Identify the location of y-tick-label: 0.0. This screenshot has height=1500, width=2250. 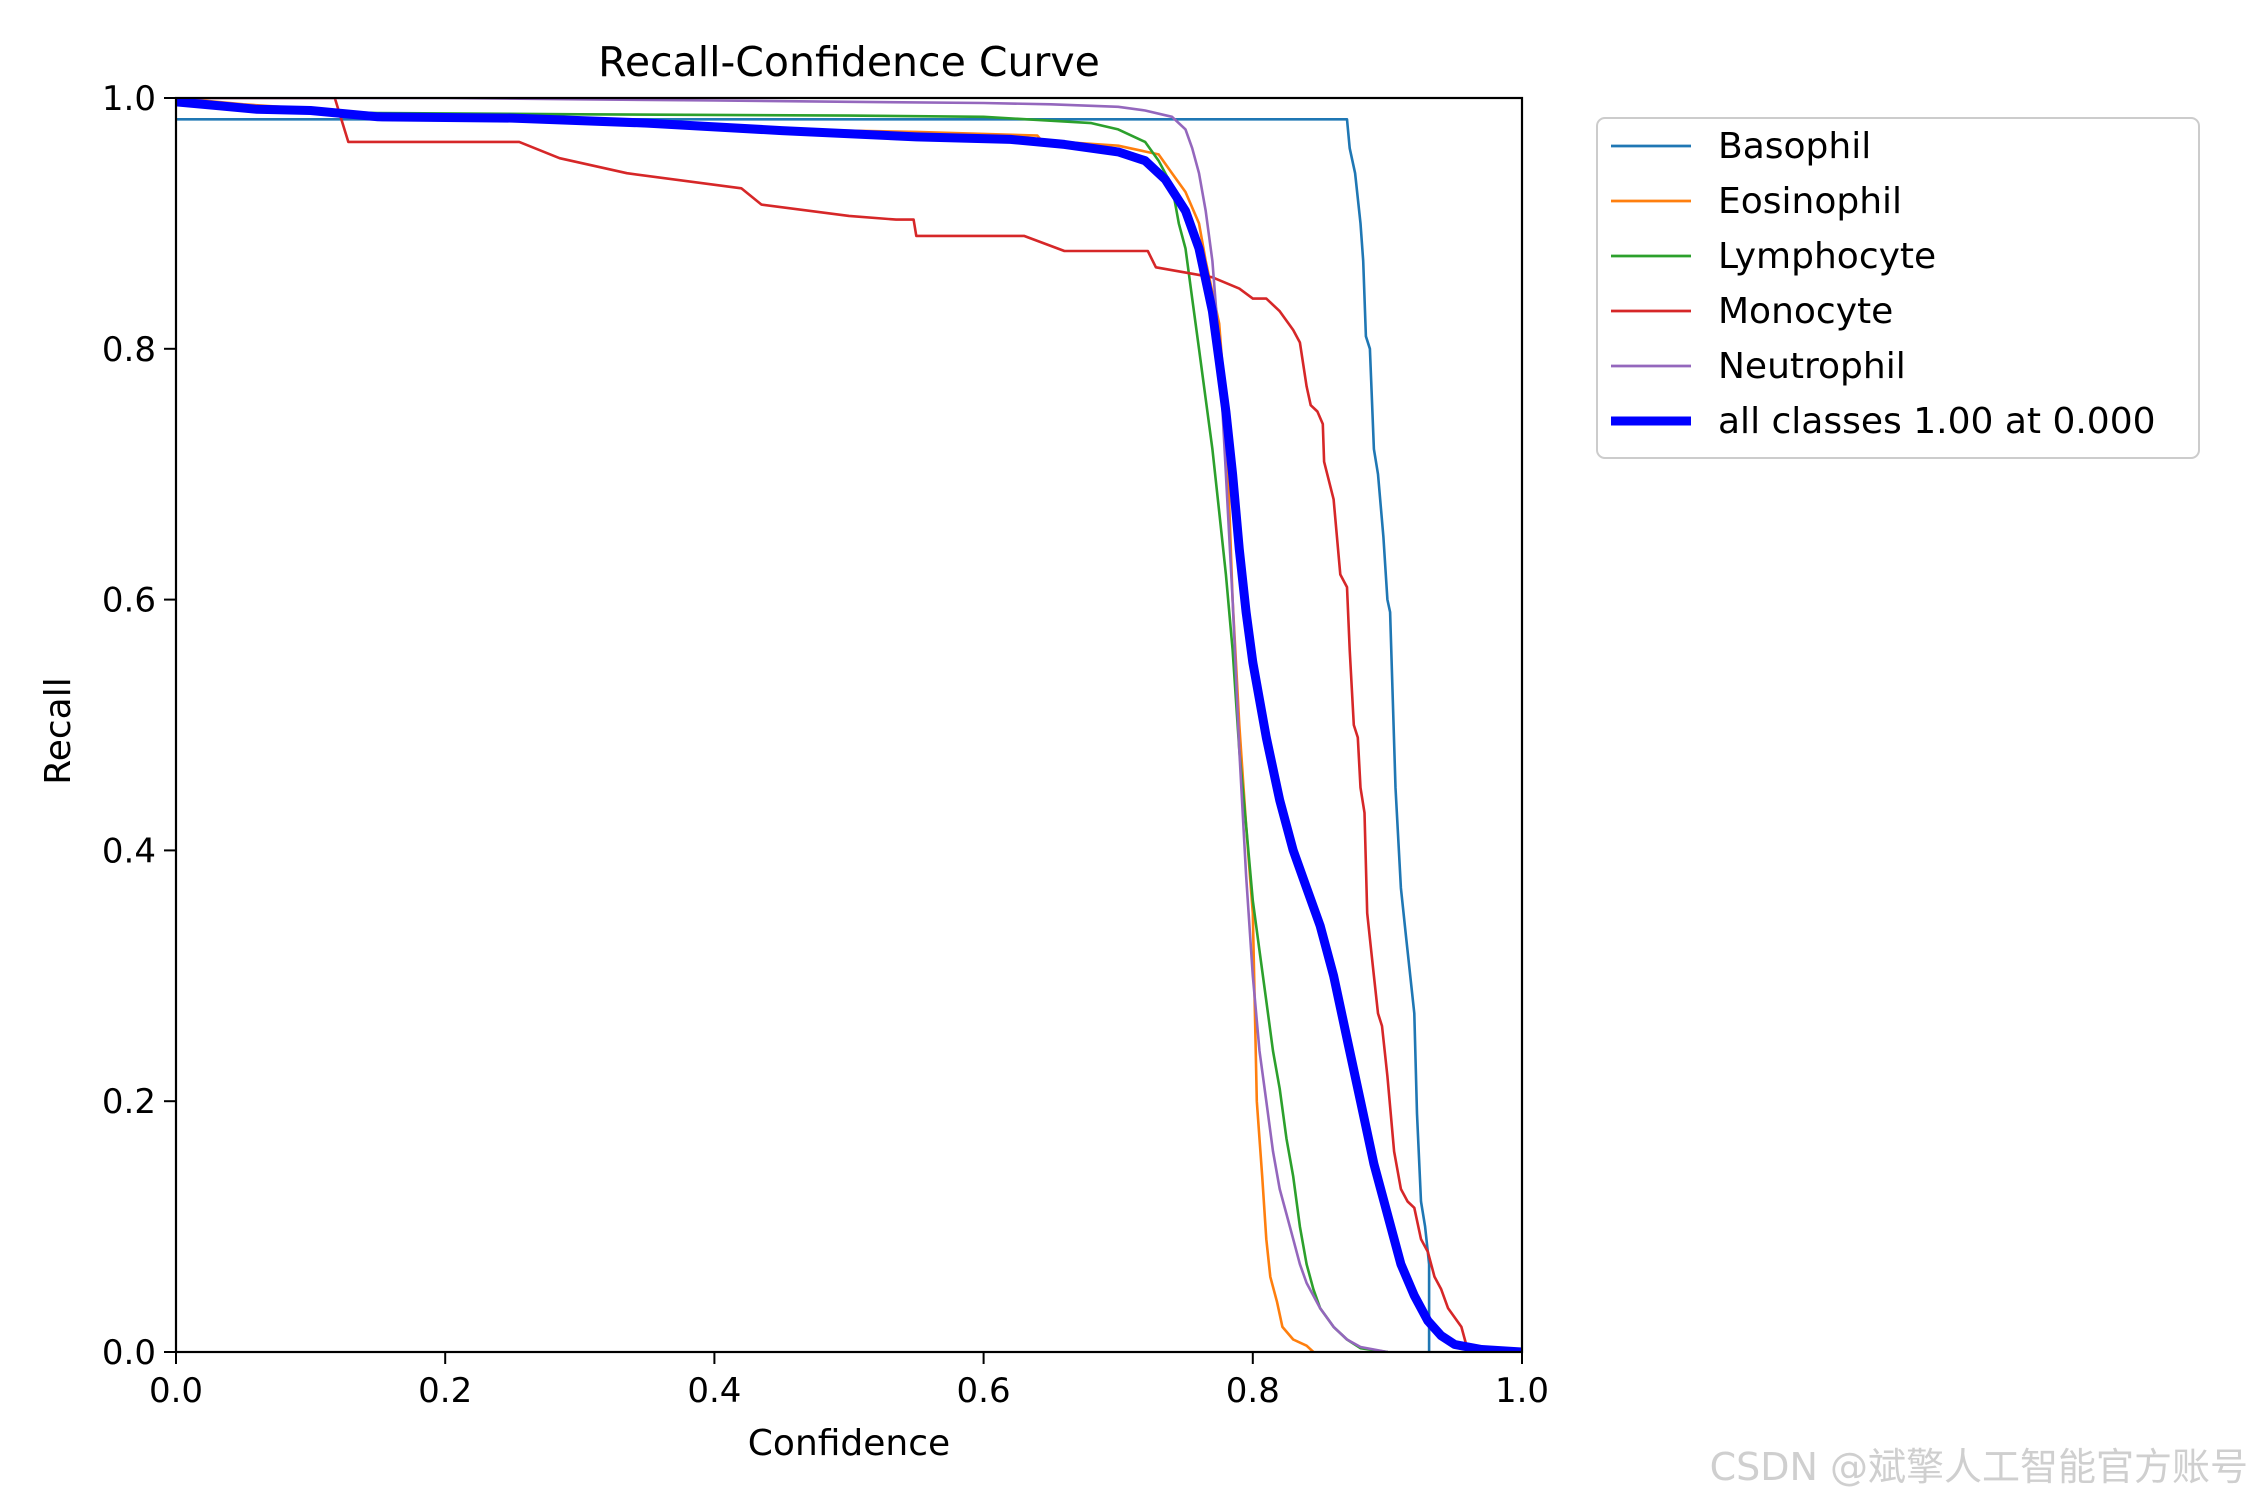
(129, 1353).